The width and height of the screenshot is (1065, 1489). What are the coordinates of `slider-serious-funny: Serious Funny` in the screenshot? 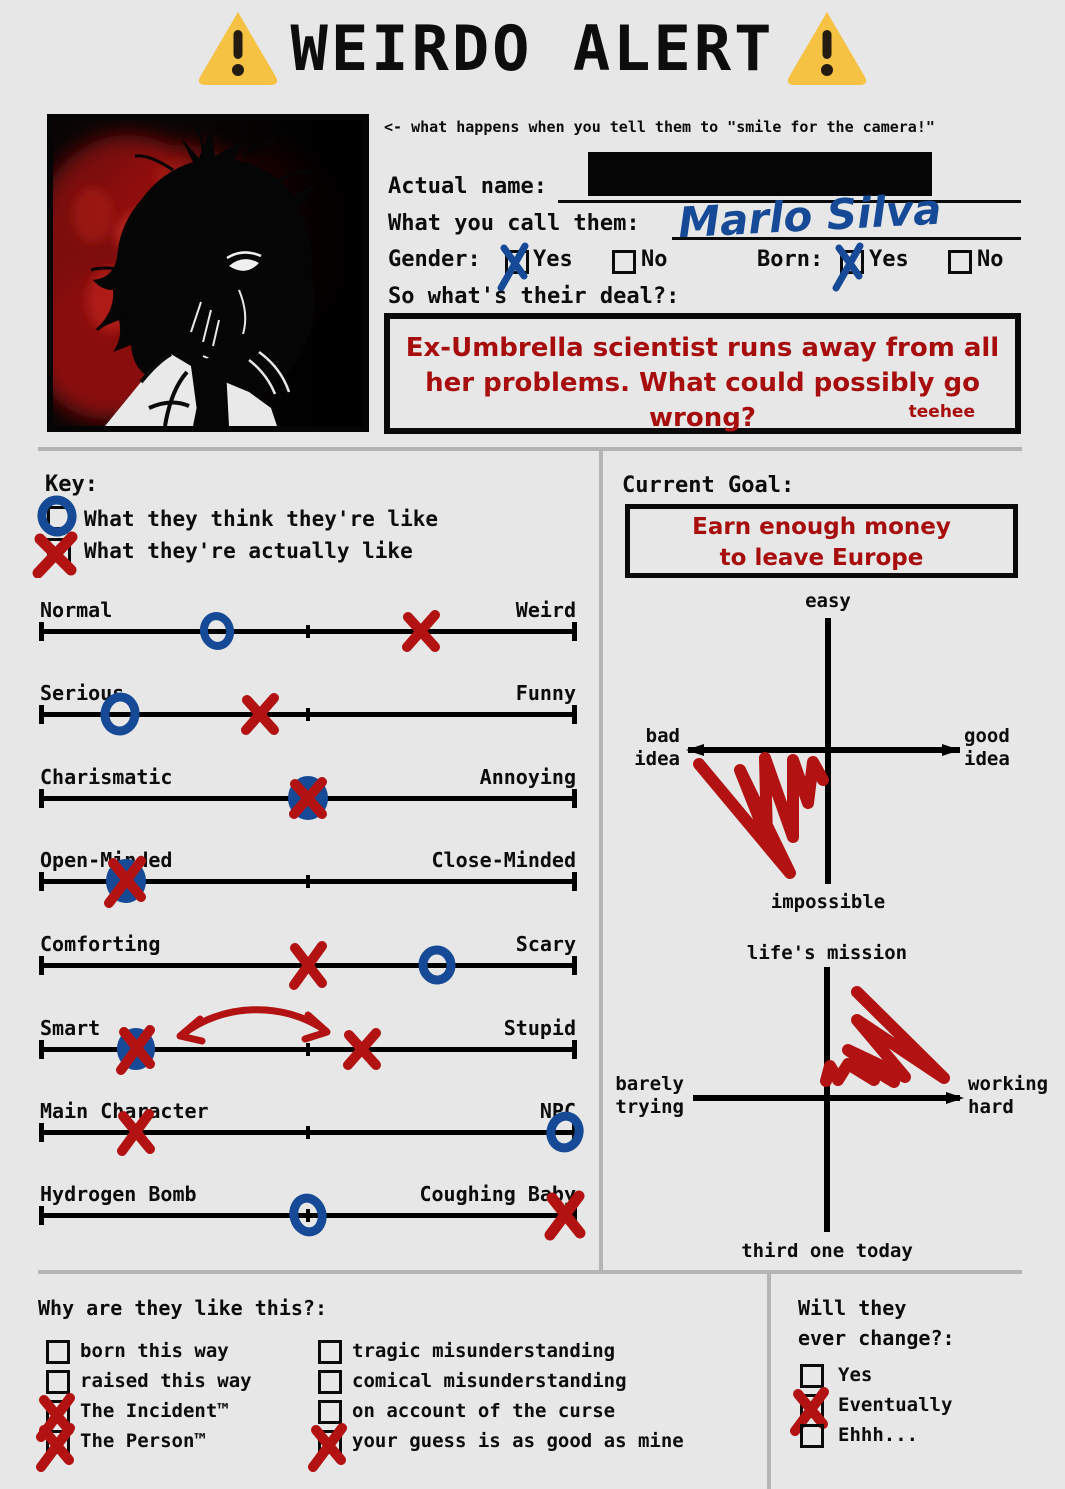 It's located at (308, 708).